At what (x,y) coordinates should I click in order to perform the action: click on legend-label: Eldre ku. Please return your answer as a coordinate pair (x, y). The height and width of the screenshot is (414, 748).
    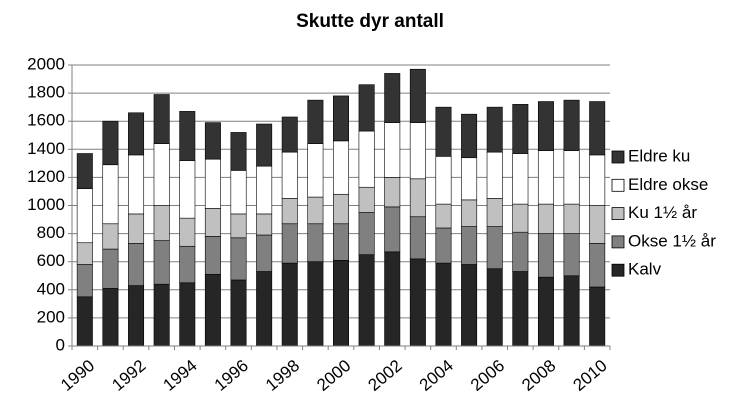
    Looking at the image, I should click on (659, 155).